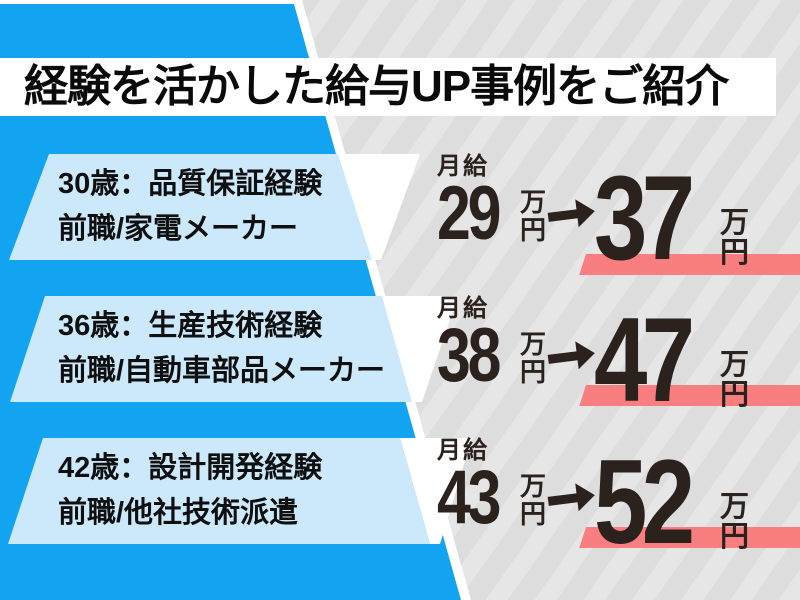 This screenshot has width=800, height=600. I want to click on profile-line2: 前職/他社技術派遣, so click(178, 513).